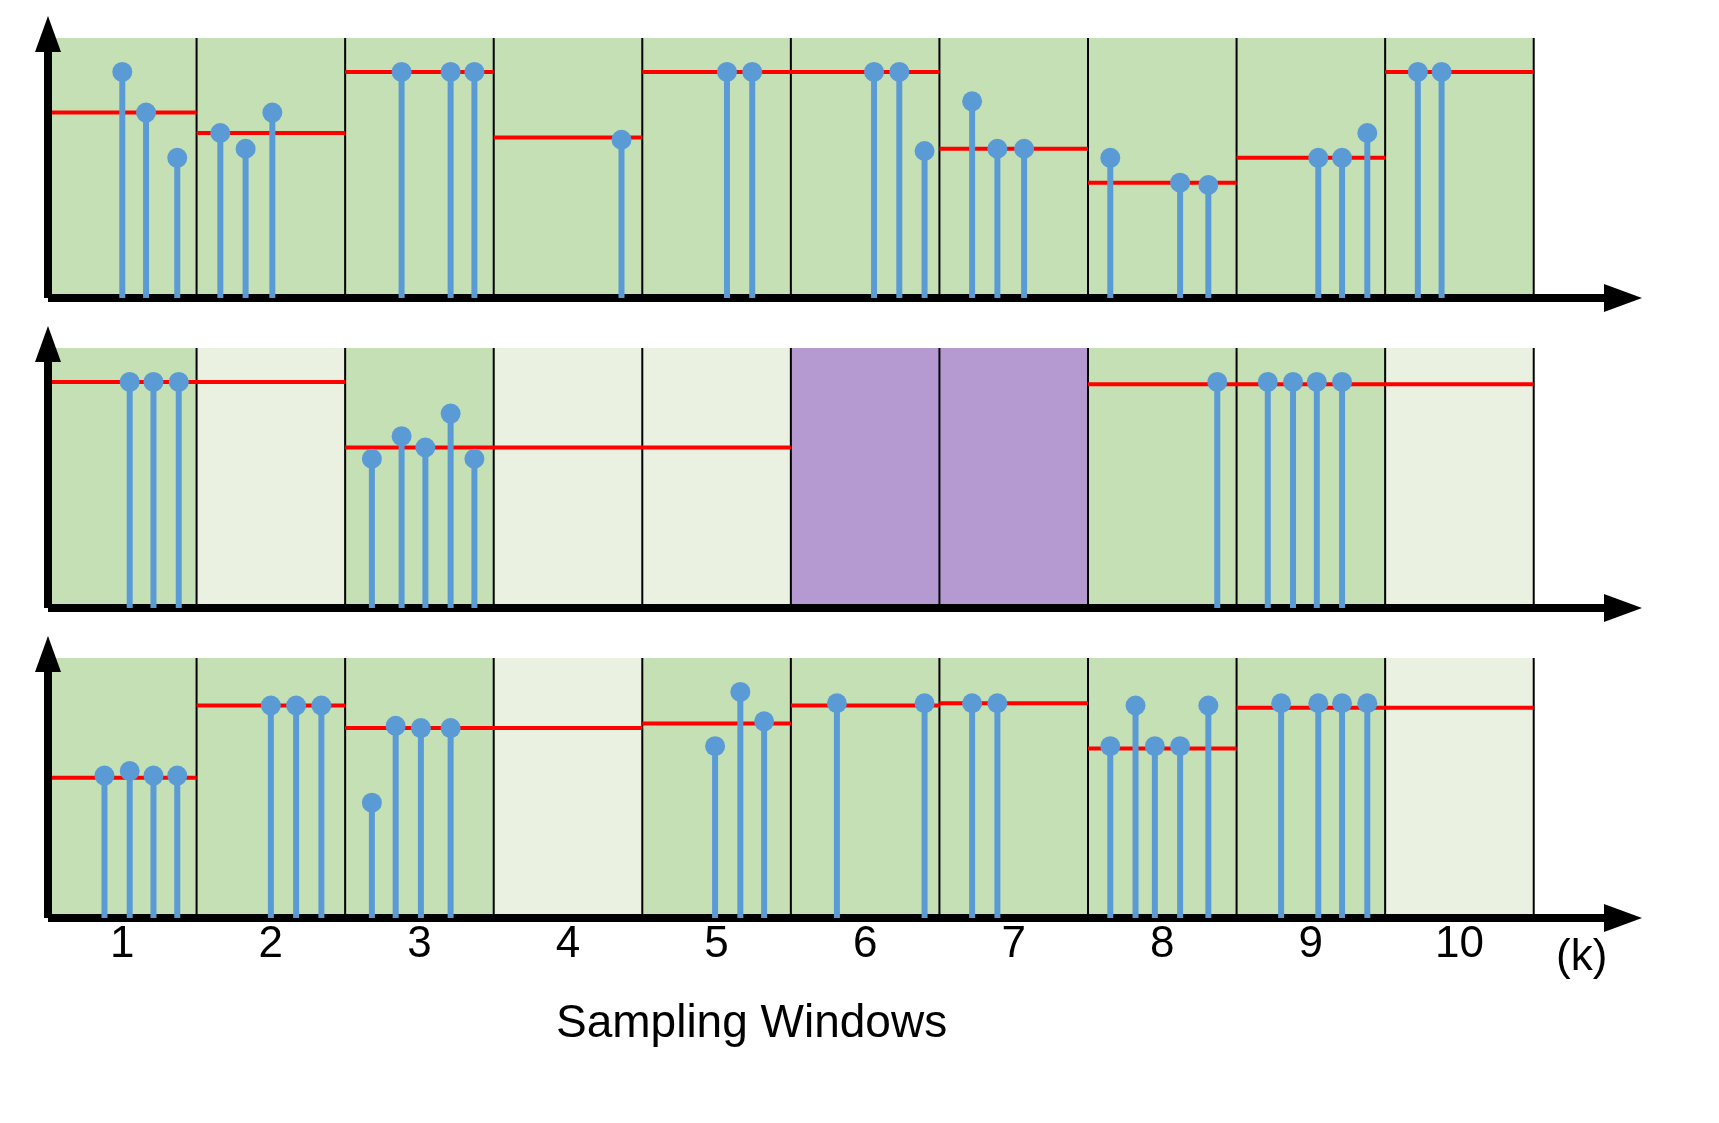 The height and width of the screenshot is (1123, 1719). Describe the element at coordinates (419, 942) in the screenshot. I see `x-tick-label: 3` at that location.